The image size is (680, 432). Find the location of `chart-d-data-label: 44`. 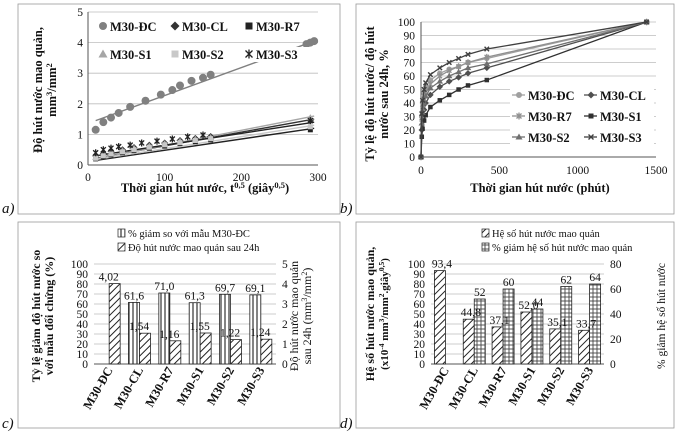

chart-d-data-label: 44 is located at coordinates (538, 303).